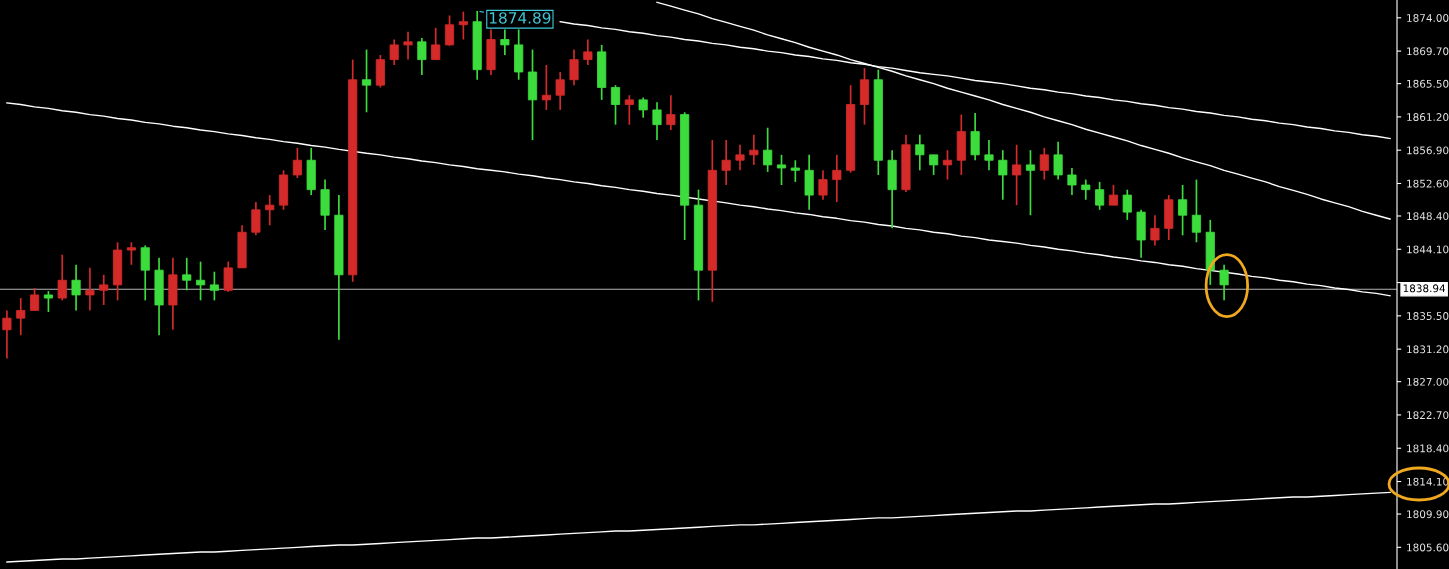 The width and height of the screenshot is (1449, 569). What do you see at coordinates (1428, 547) in the screenshot?
I see `y-tick-label: 1805.60` at bounding box center [1428, 547].